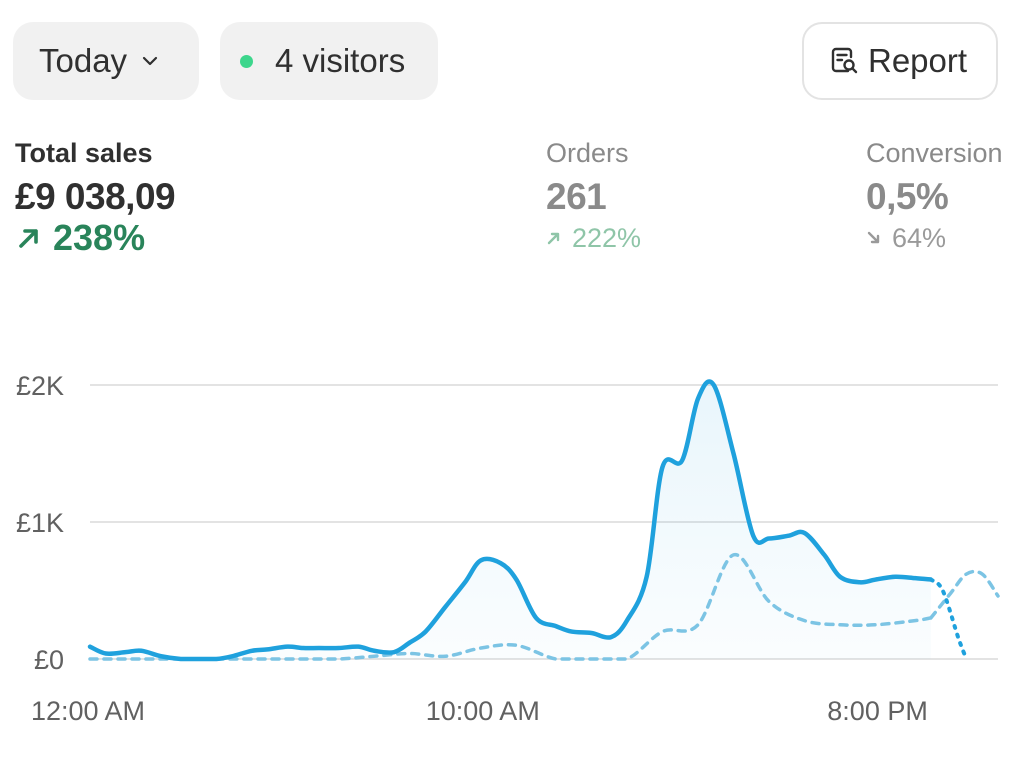  Describe the element at coordinates (49, 660) in the screenshot. I see `y-tick-label: £0` at that location.